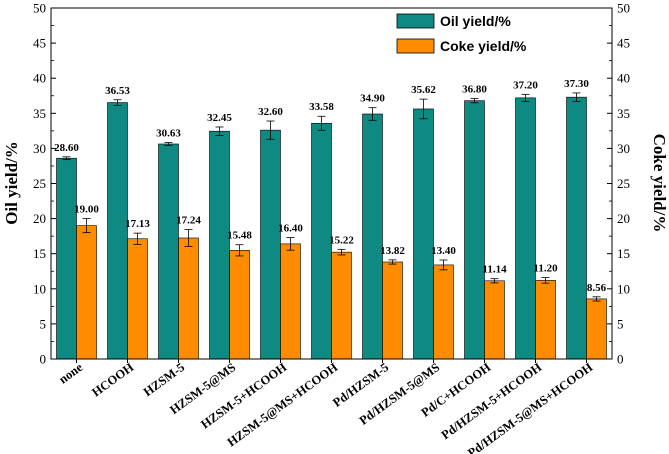  I want to click on oil-data-label-4: 32.60, so click(270, 112).